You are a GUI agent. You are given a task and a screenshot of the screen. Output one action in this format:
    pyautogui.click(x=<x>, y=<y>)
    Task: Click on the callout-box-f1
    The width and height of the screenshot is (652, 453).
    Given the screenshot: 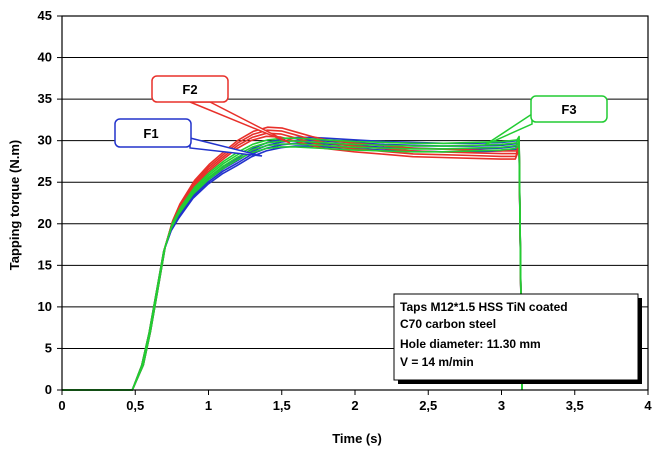 What is the action you would take?
    pyautogui.click(x=153, y=133)
    